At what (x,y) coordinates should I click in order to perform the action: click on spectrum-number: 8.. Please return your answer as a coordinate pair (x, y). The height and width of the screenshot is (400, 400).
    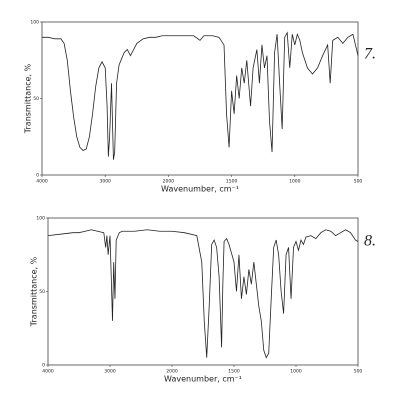
    Looking at the image, I should click on (370, 241).